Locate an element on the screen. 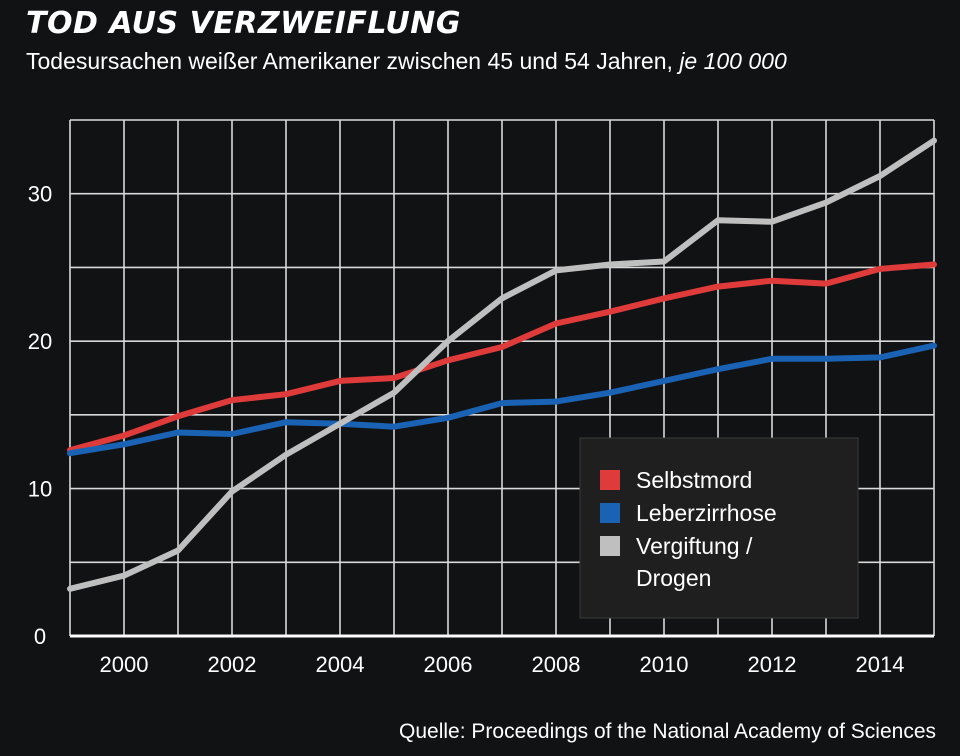 This screenshot has height=756, width=960. legend-label: Selbstmord is located at coordinates (694, 480).